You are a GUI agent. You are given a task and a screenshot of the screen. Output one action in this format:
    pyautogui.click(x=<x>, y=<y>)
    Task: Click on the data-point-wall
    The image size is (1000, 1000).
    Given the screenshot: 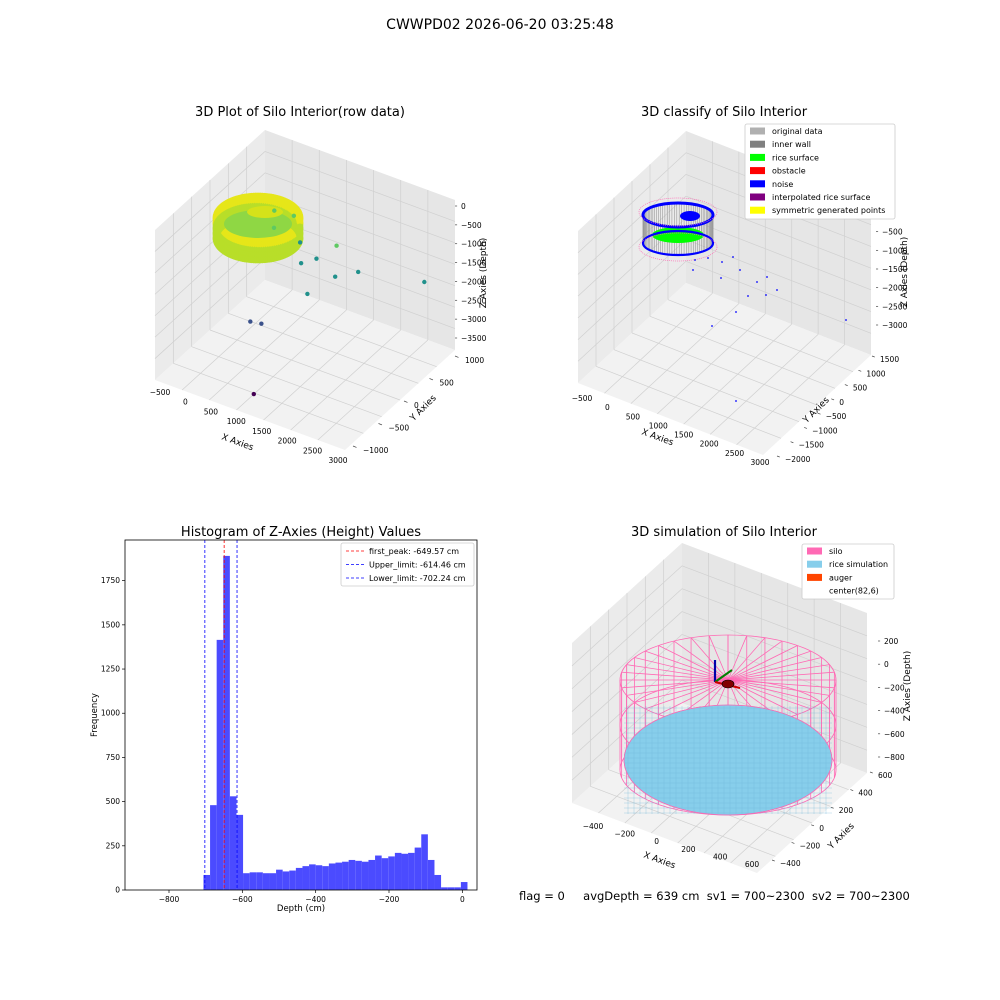 What is the action you would take?
    pyautogui.click(x=300, y=227)
    